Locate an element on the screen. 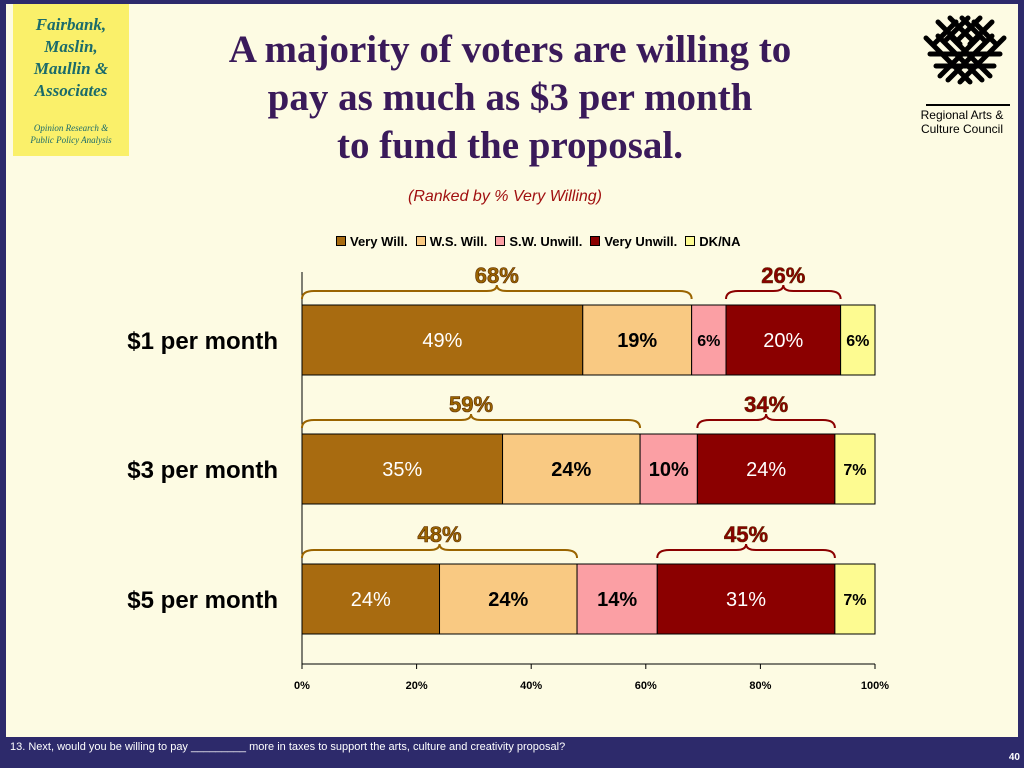 This screenshot has height=768, width=1024. data-label: 14% is located at coordinates (617, 600).